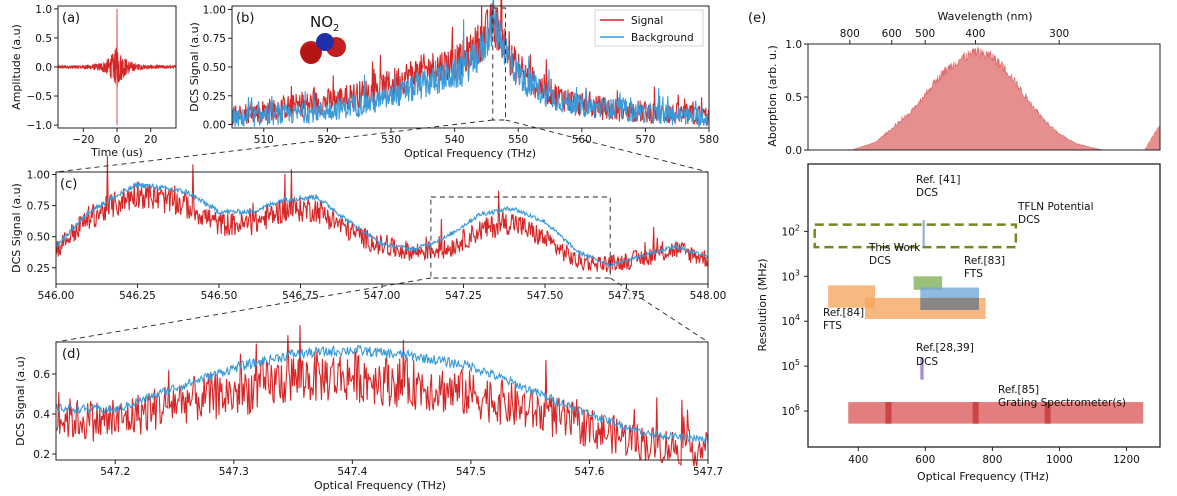 The width and height of the screenshot is (1177, 496). Describe the element at coordinates (56, 296) in the screenshot. I see `x-tick-label: 546.00` at that location.